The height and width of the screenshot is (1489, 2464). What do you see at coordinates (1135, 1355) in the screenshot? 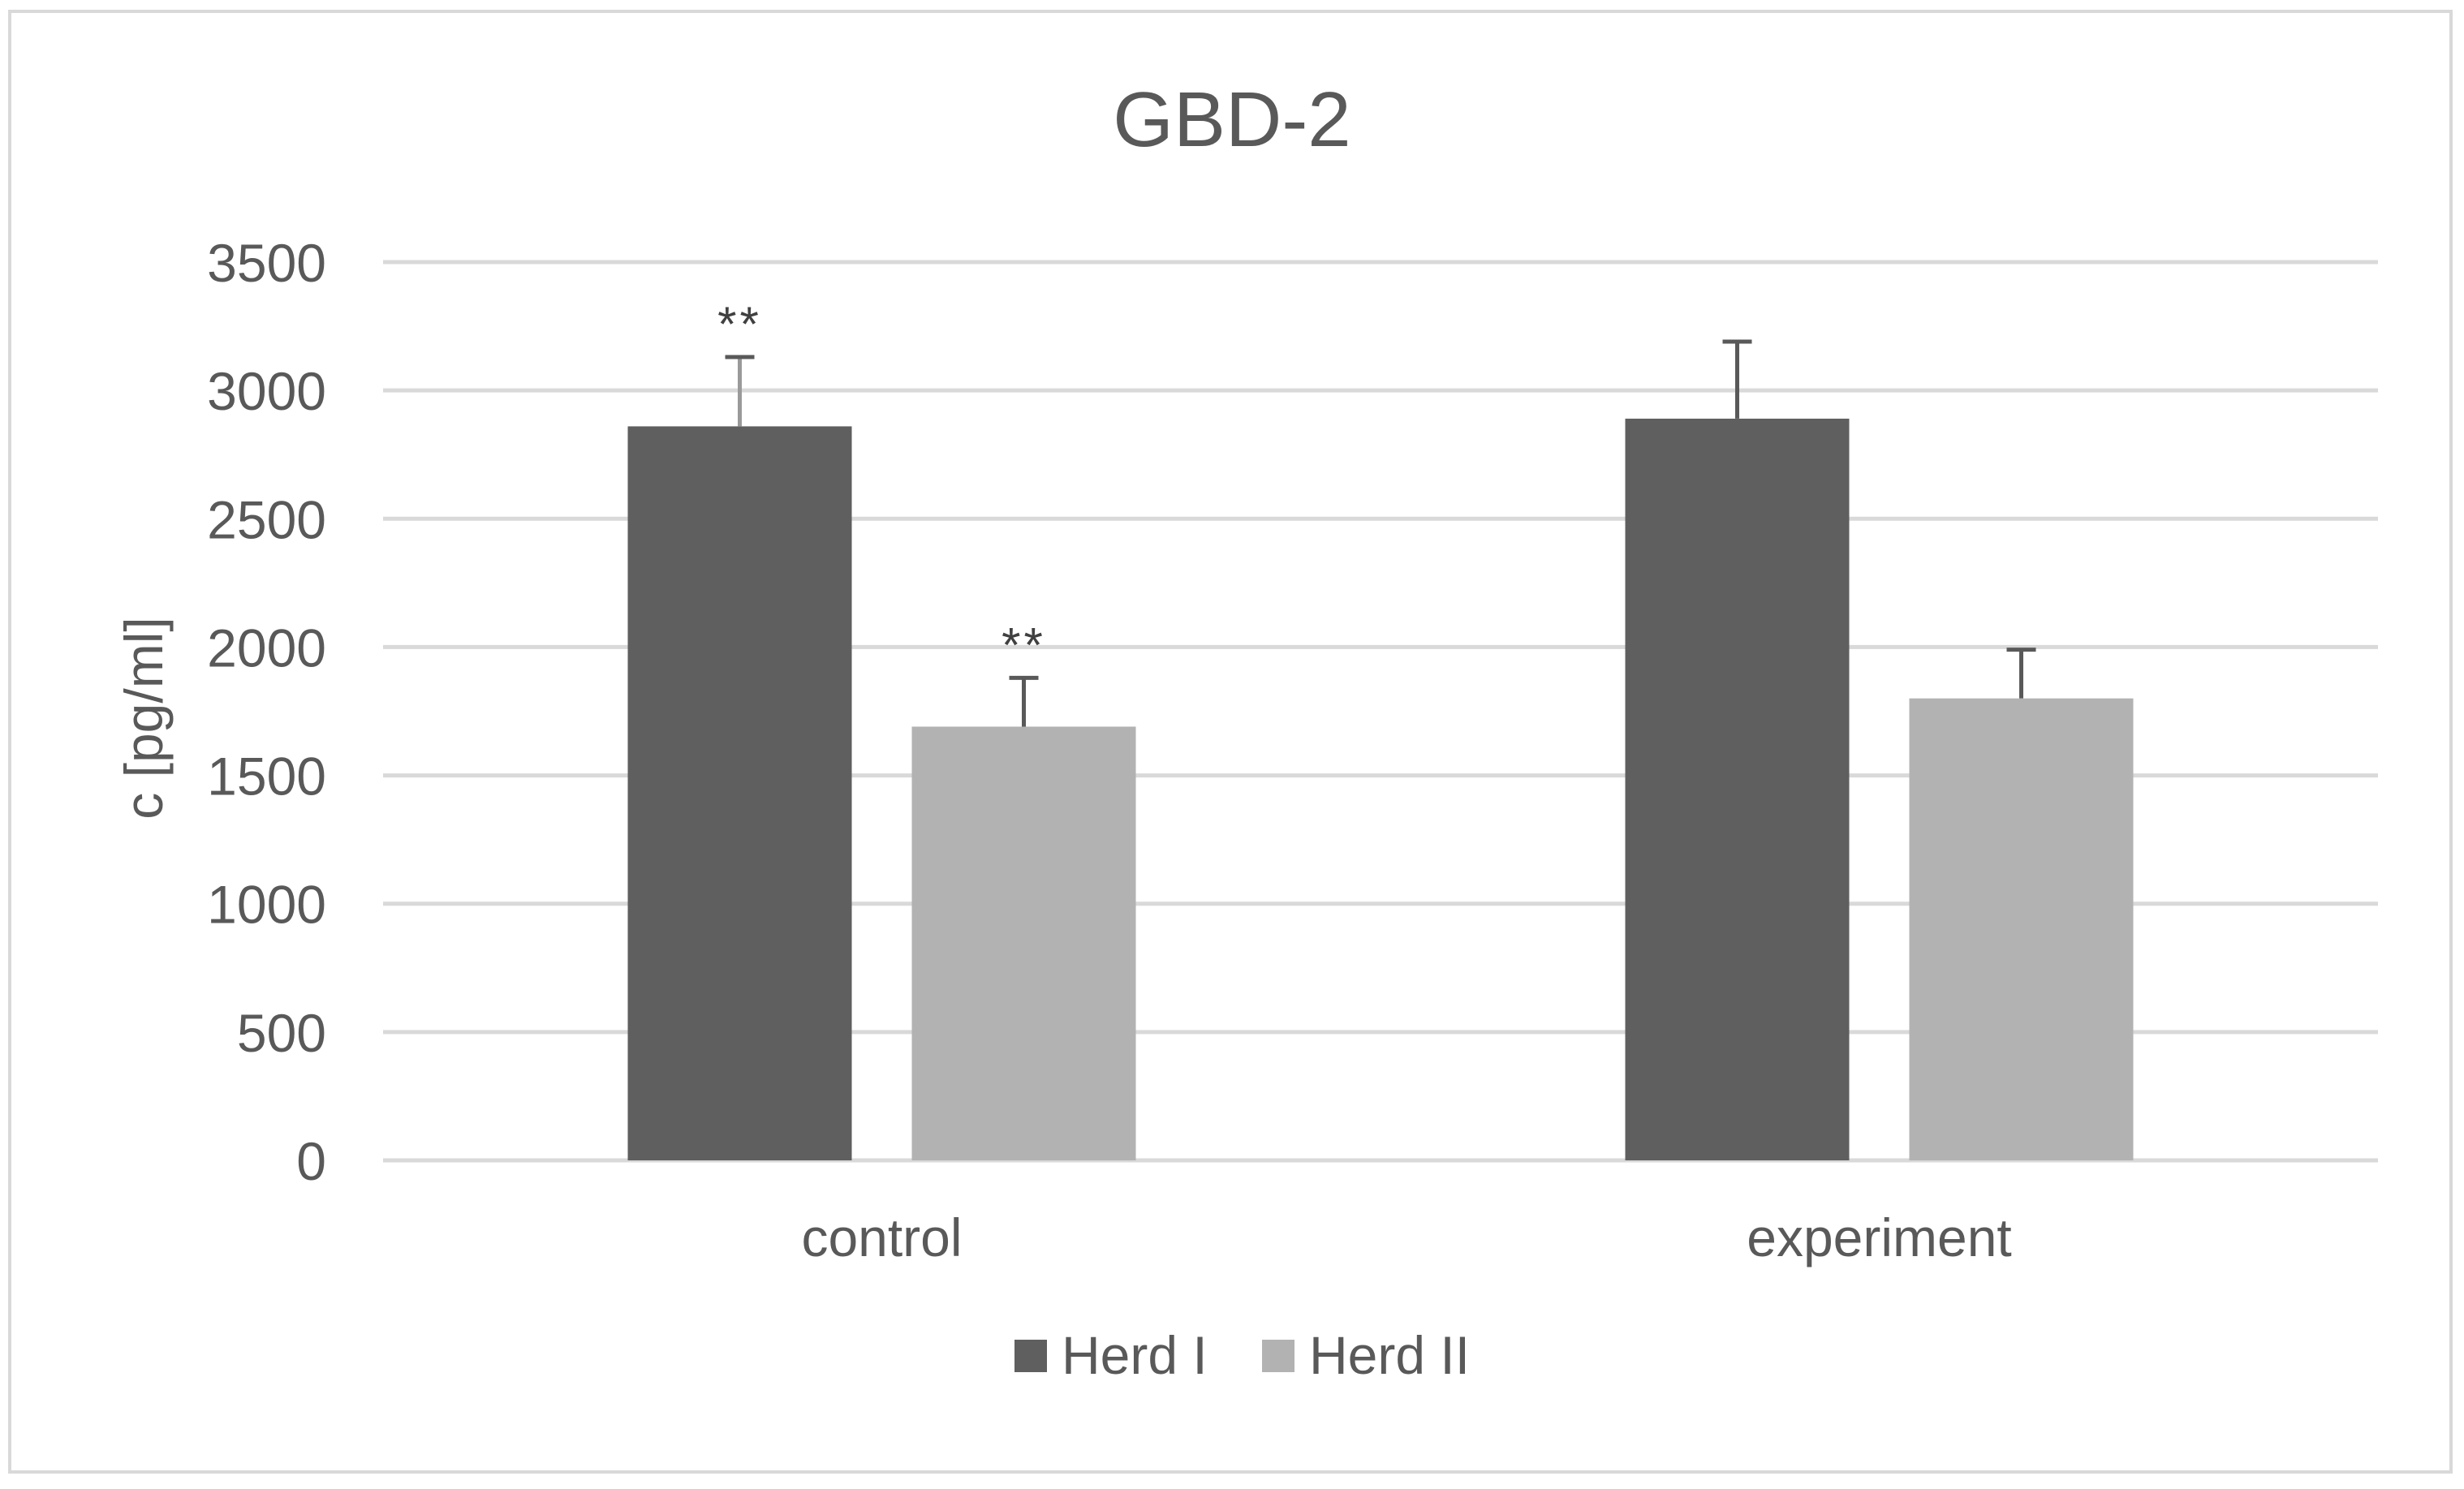
I see `legend-label: Herd I` at bounding box center [1135, 1355].